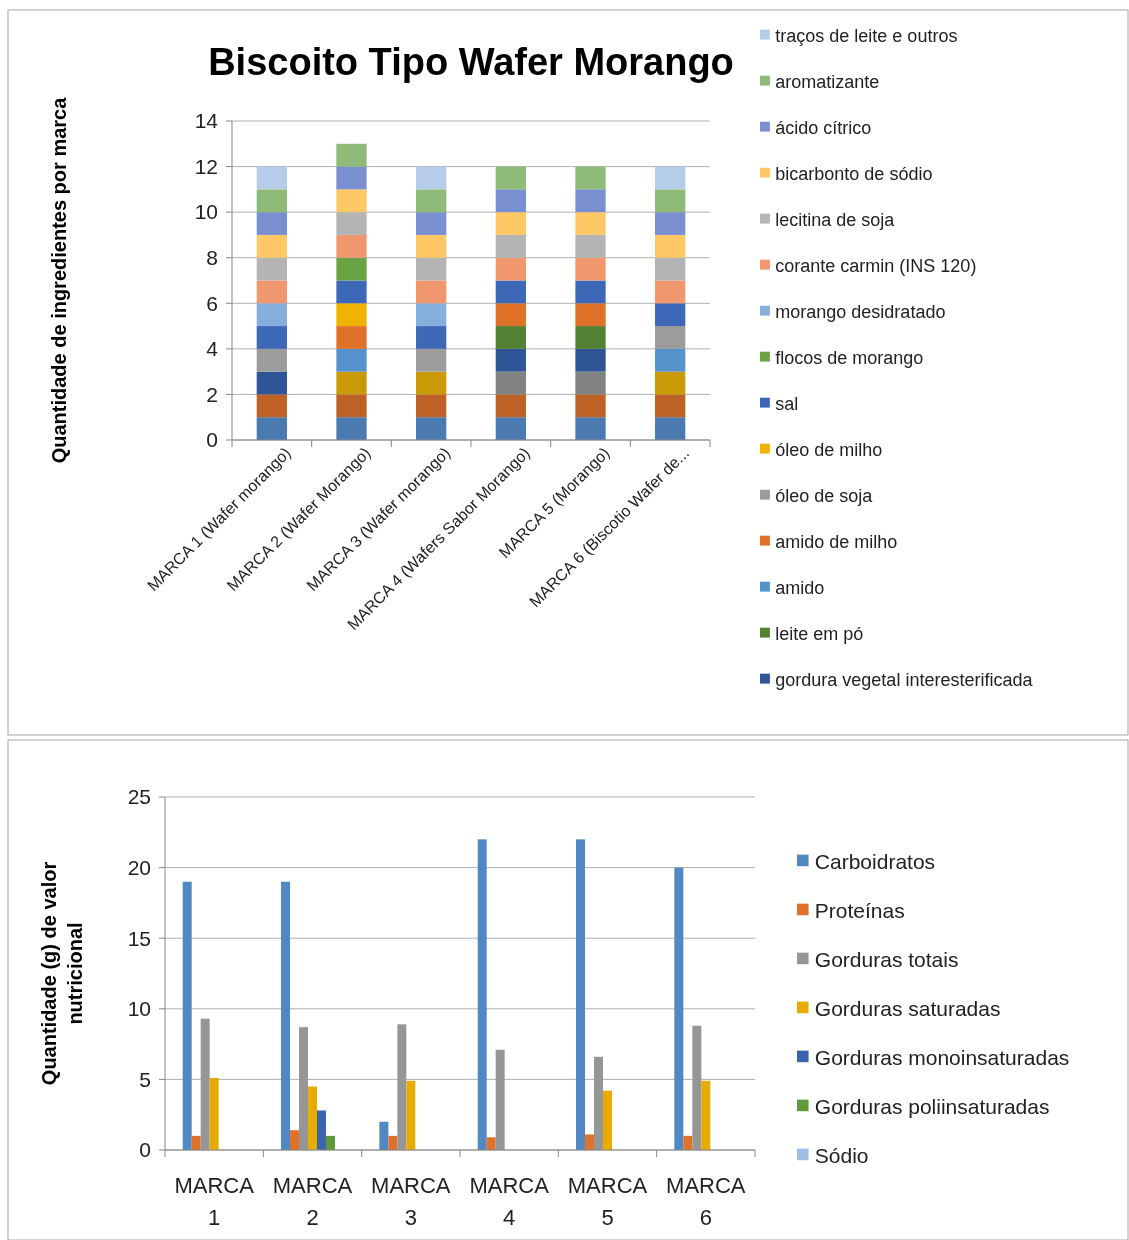 This screenshot has width=1129, height=1240. Describe the element at coordinates (139, 867) in the screenshot. I see `y-tick-label: 20` at that location.